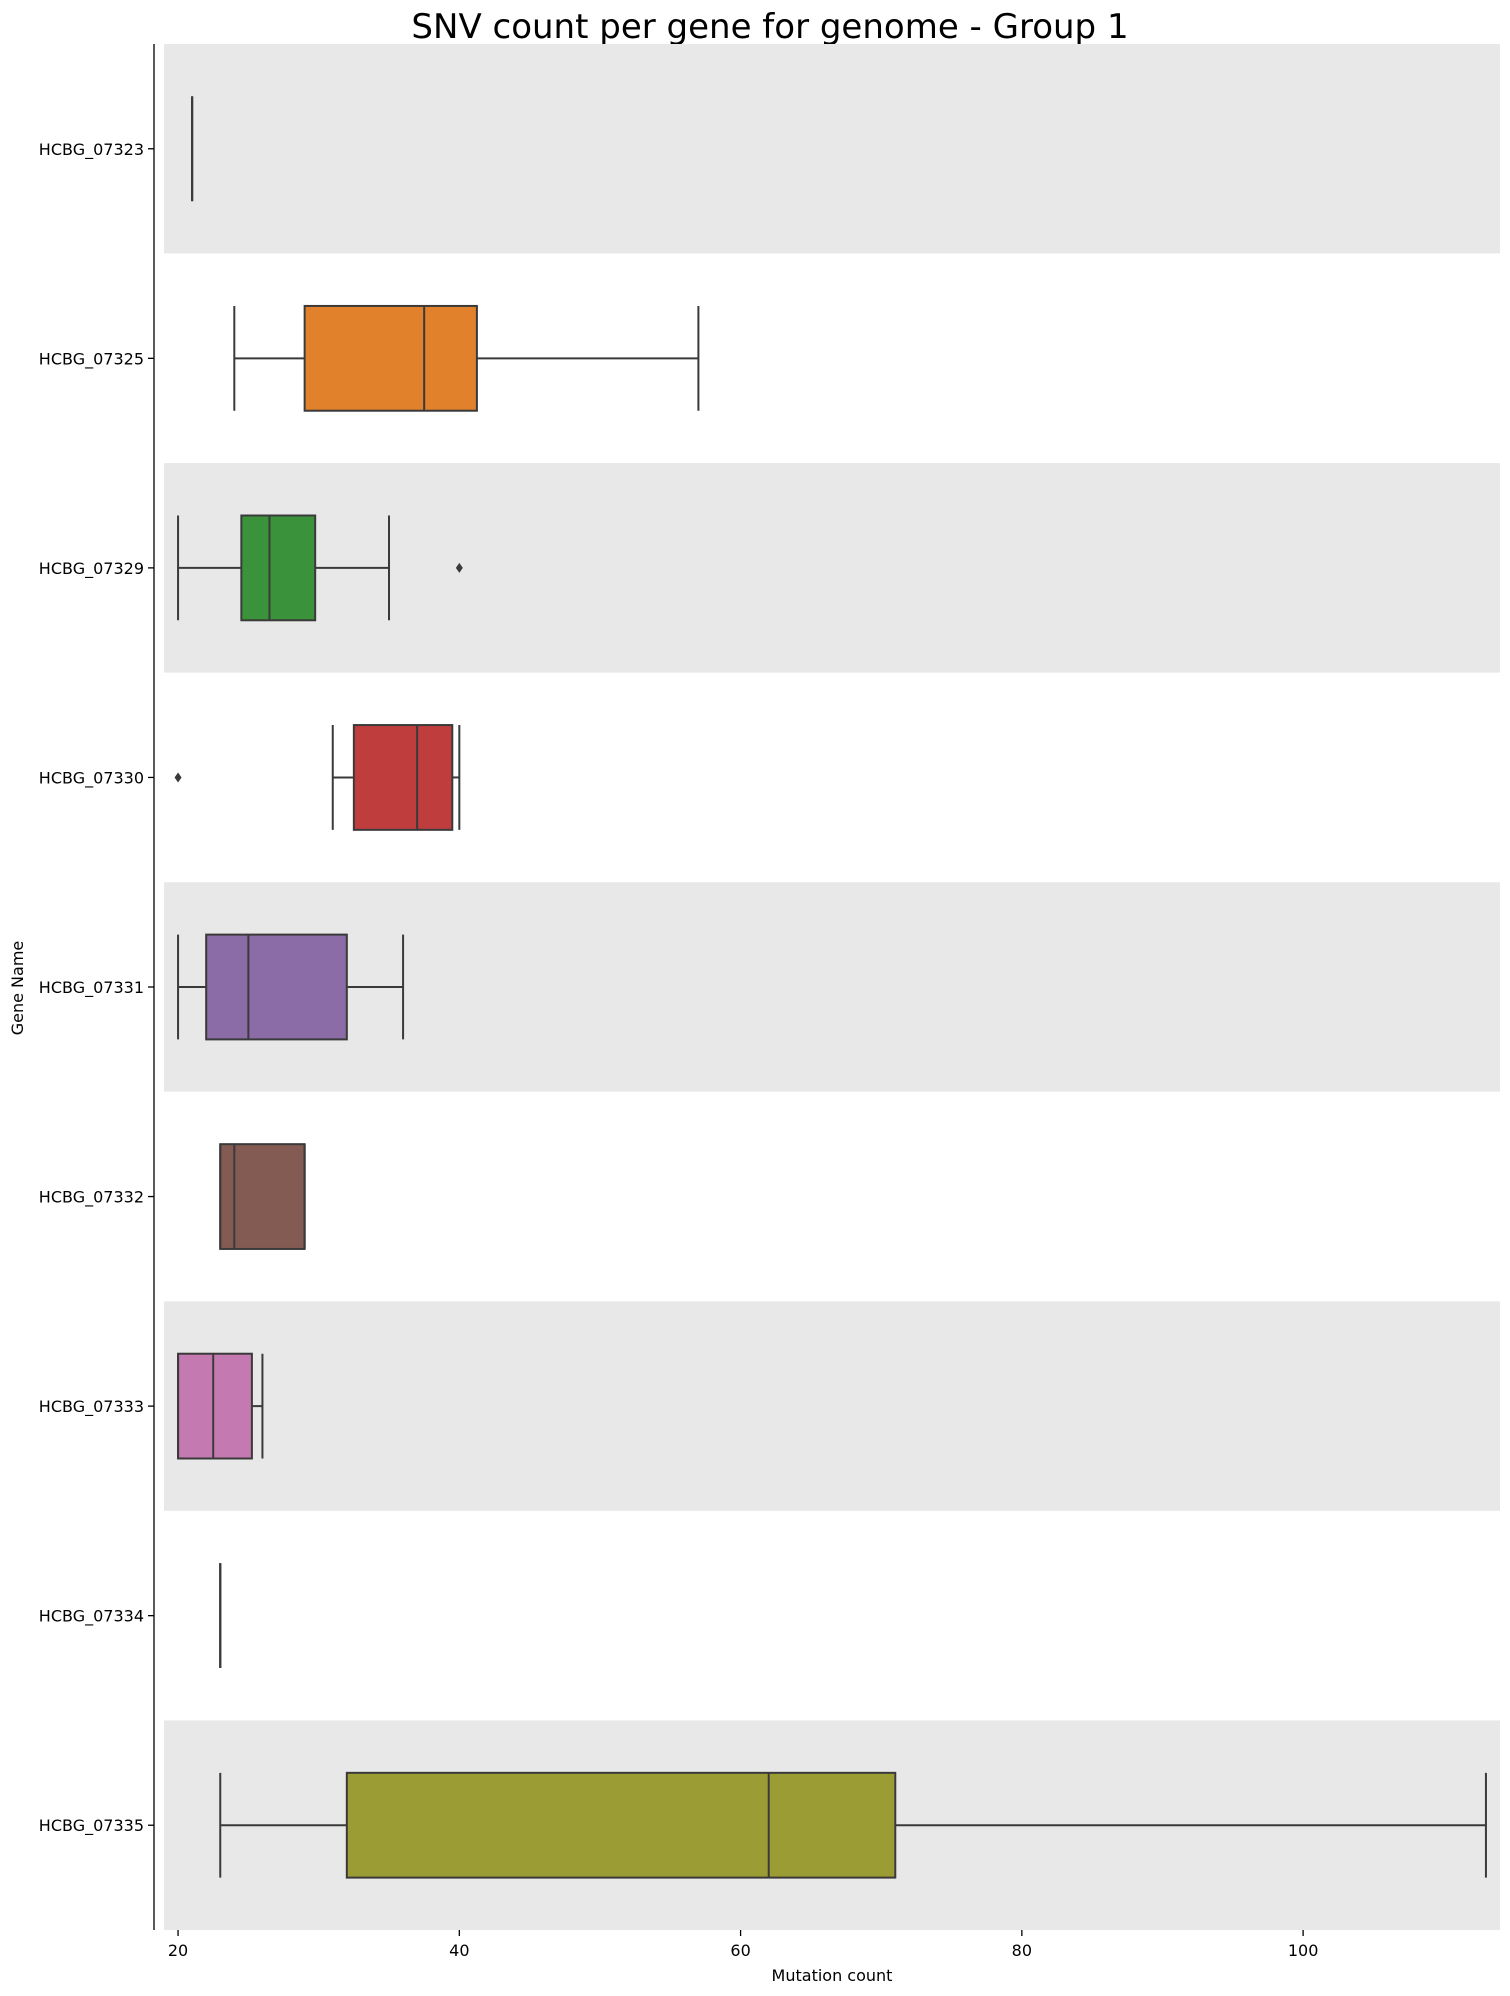 The image size is (1510, 1996). What do you see at coordinates (91, 1407) in the screenshot?
I see `y-tick-label: HCBG_07333` at bounding box center [91, 1407].